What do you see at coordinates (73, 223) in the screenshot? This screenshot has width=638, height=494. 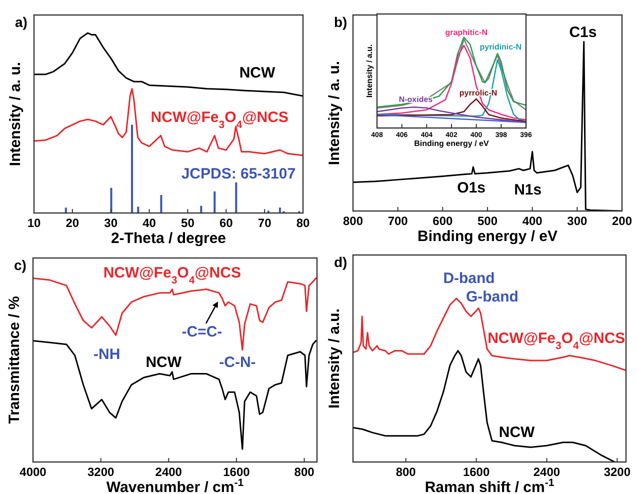 I see `x-tick-label: 20` at bounding box center [73, 223].